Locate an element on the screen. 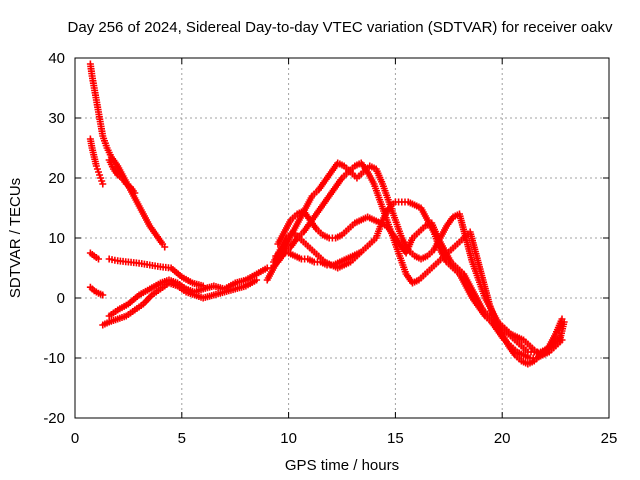  y-tick-label: -20 is located at coordinates (54, 418).